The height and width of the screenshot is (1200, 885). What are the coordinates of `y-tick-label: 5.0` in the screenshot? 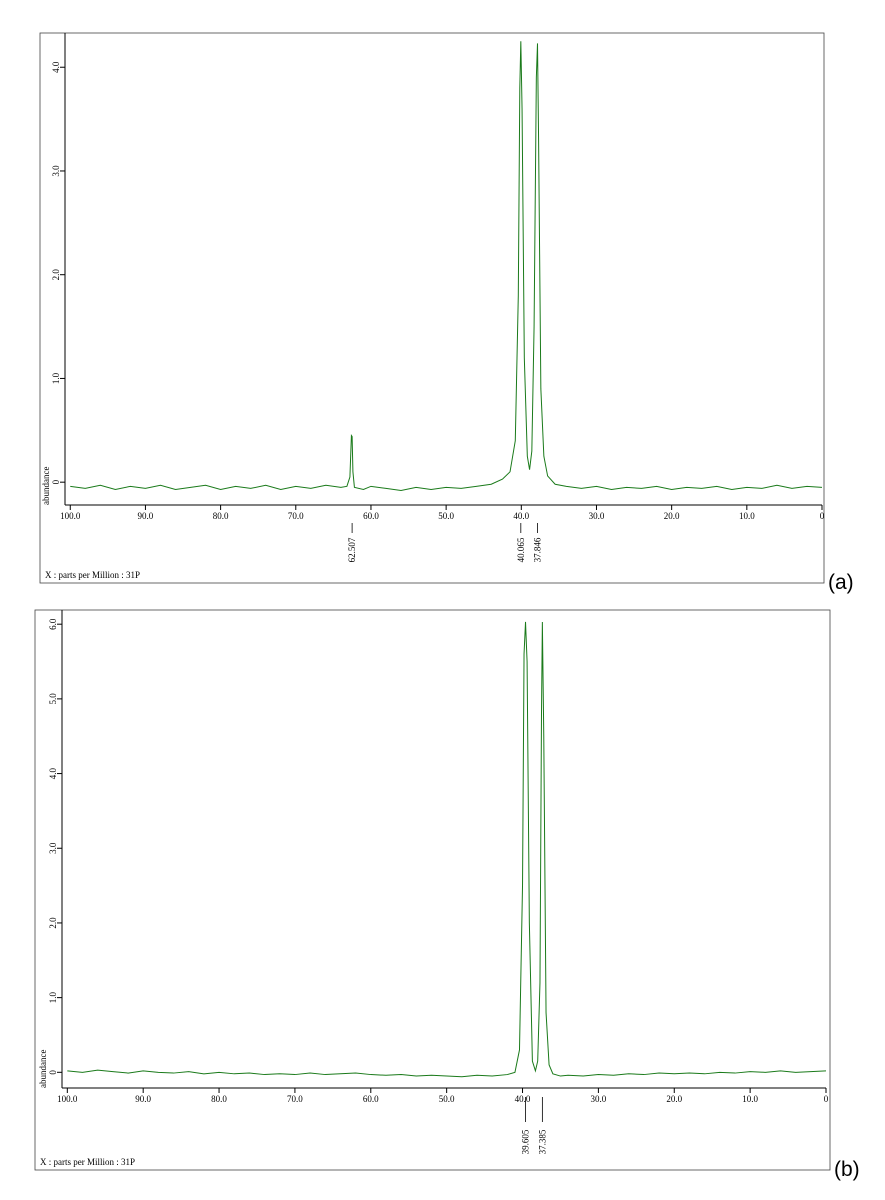 It's located at (53, 699).